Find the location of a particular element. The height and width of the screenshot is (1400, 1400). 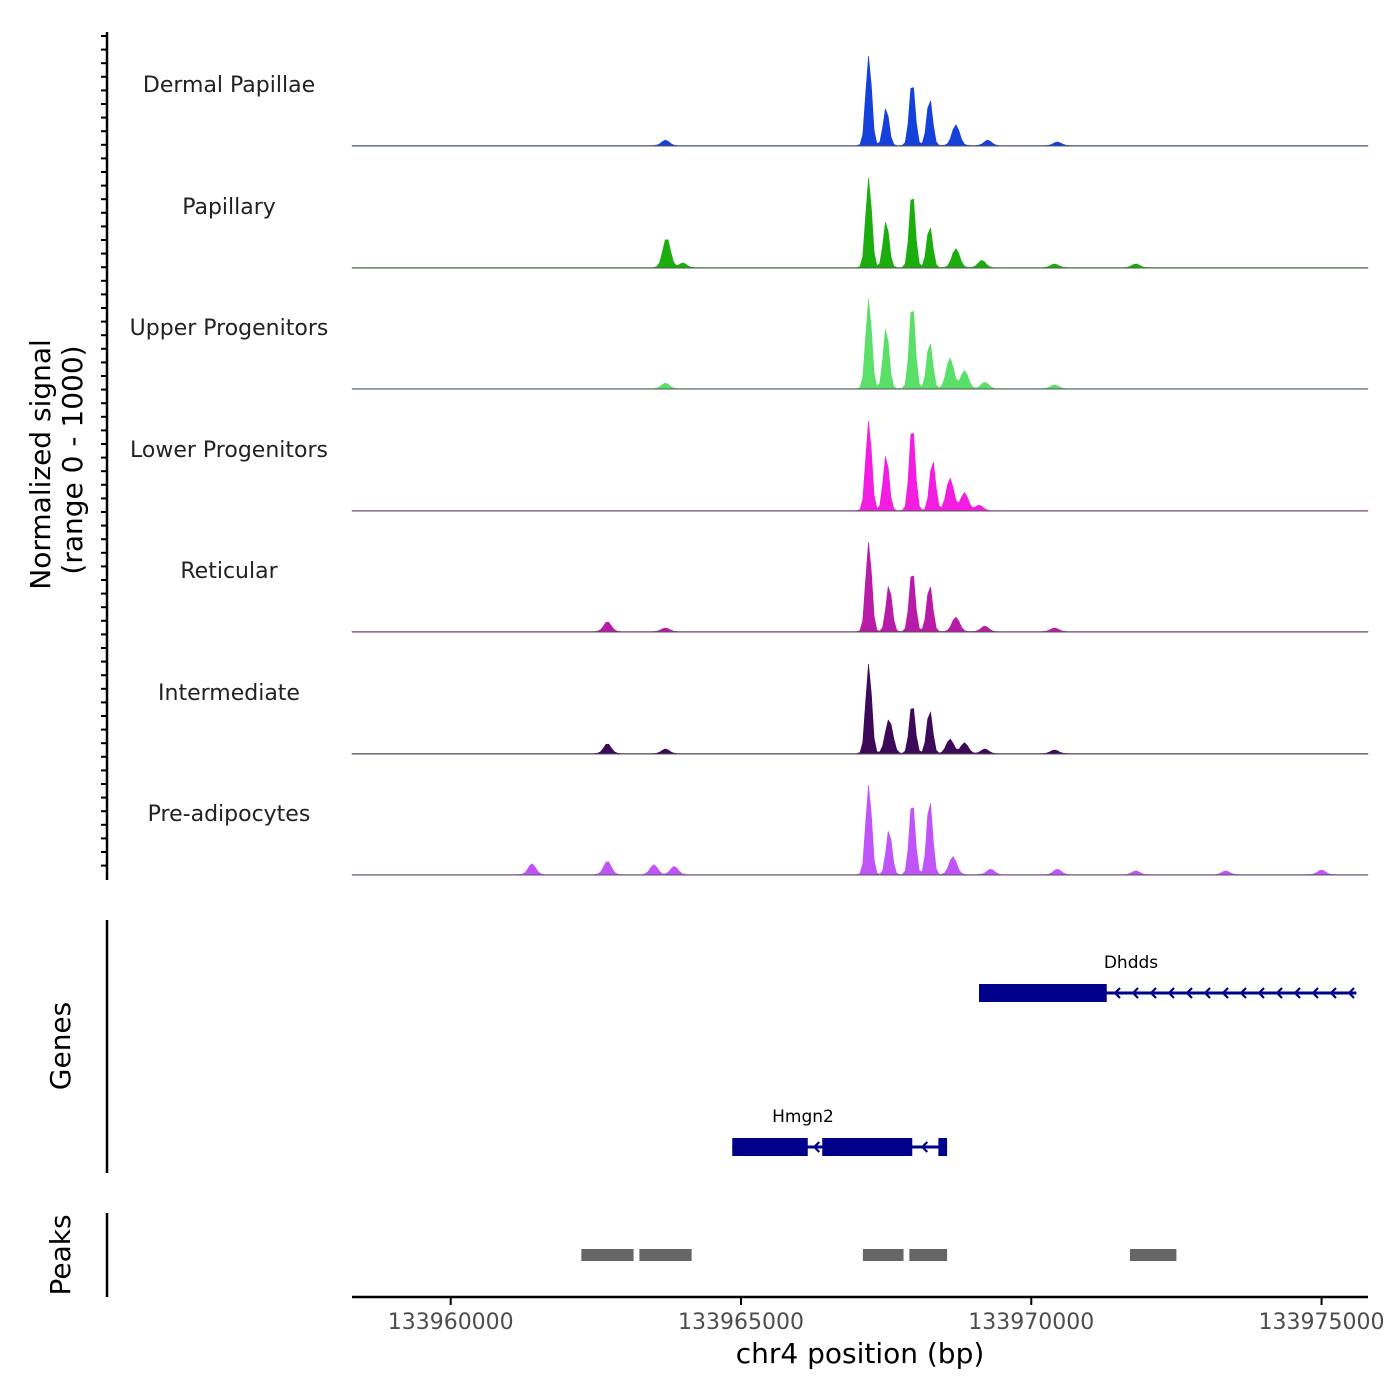

peaks-track is located at coordinates (879, 1255).